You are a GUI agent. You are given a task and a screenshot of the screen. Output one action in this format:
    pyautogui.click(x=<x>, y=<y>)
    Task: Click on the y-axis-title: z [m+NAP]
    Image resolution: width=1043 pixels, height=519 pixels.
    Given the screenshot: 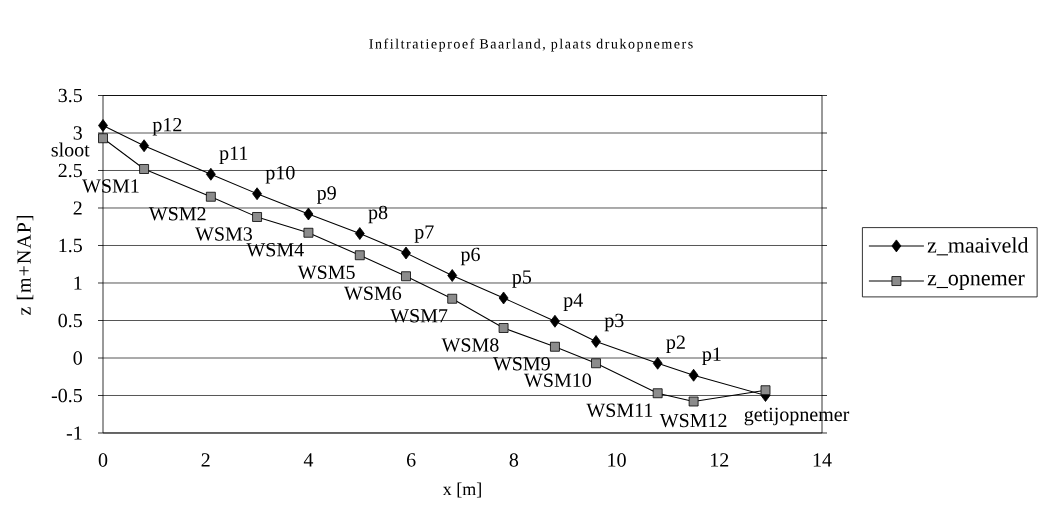 What is the action you would take?
    pyautogui.click(x=25, y=265)
    